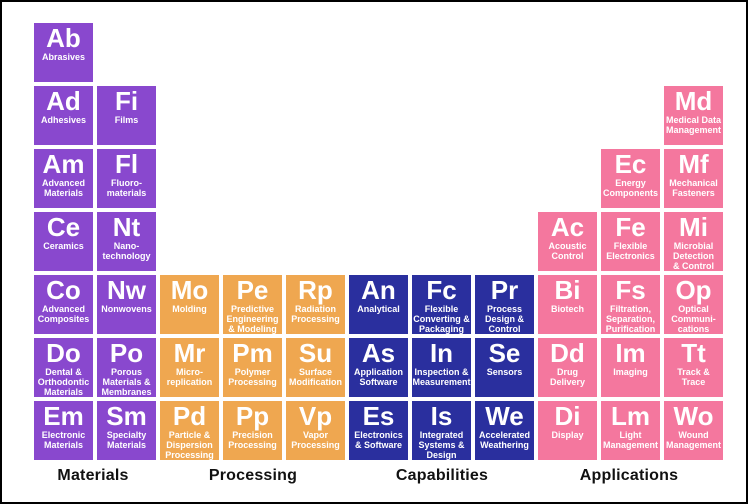 This screenshot has width=748, height=504. I want to click on element-symbol: Es, so click(378, 416).